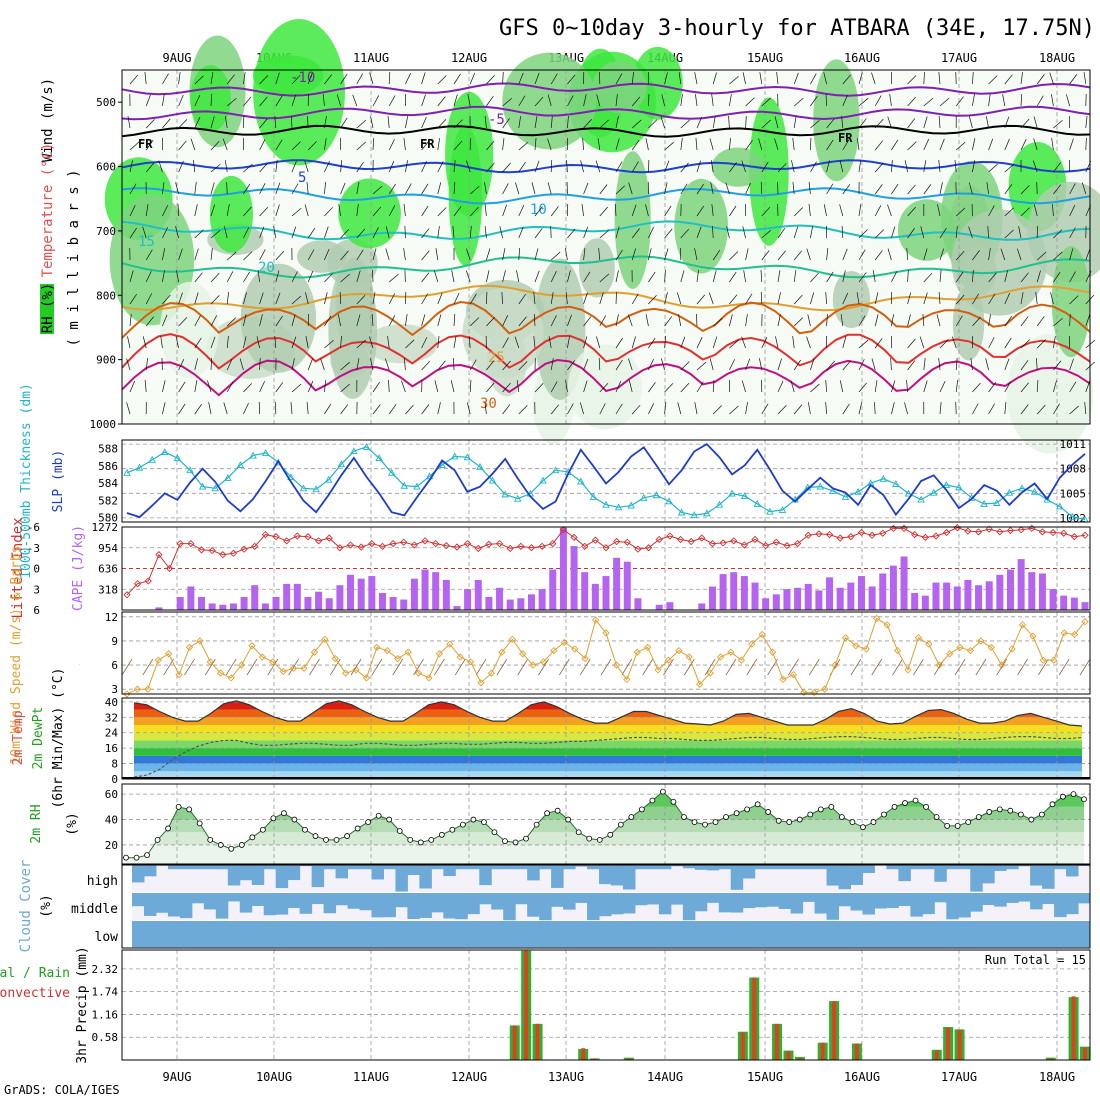 The height and width of the screenshot is (1100, 1100). I want to click on cape-tick-2: 954, so click(108, 548).